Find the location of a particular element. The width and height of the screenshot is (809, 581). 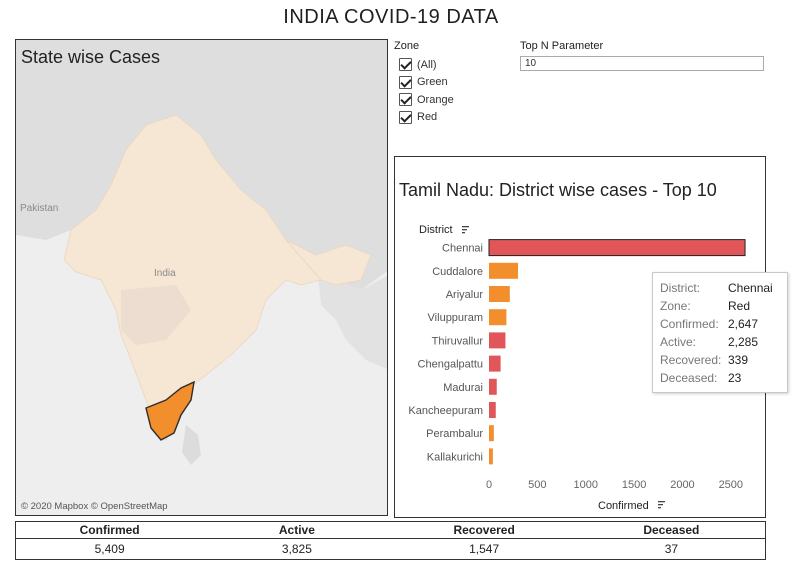

tooltip-value: Red is located at coordinates (739, 306).